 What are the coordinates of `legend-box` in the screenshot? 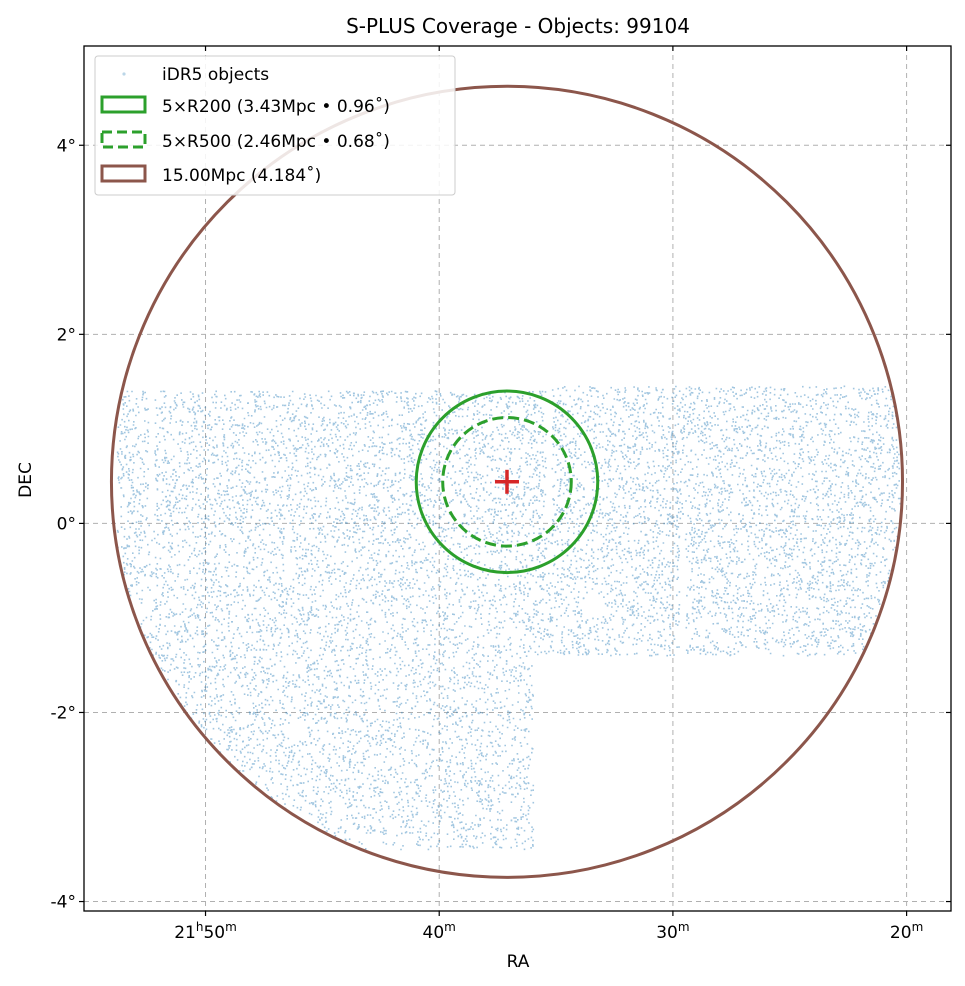 It's located at (275, 125).